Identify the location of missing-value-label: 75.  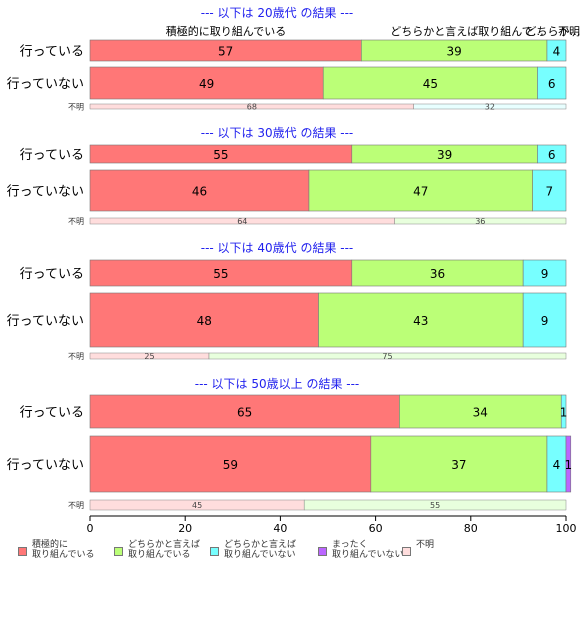
(387, 356).